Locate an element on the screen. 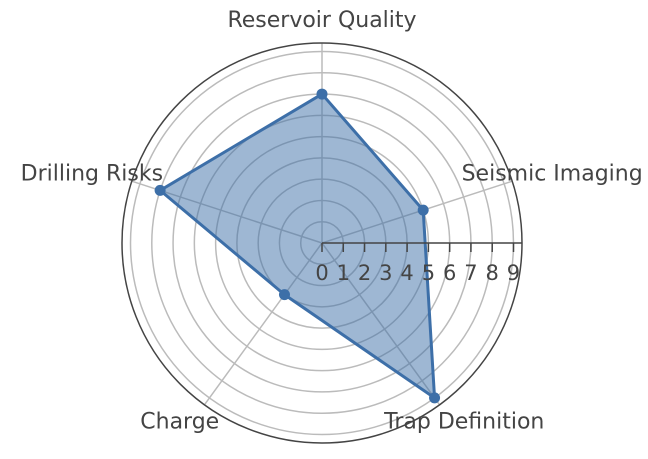 This screenshot has height=459, width=648. category-label: Trap Definition is located at coordinates (463, 422).